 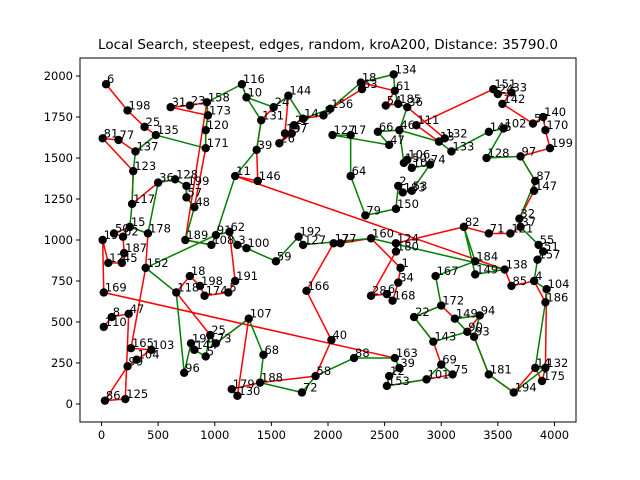 I want to click on node-label: 165, so click(x=143, y=343).